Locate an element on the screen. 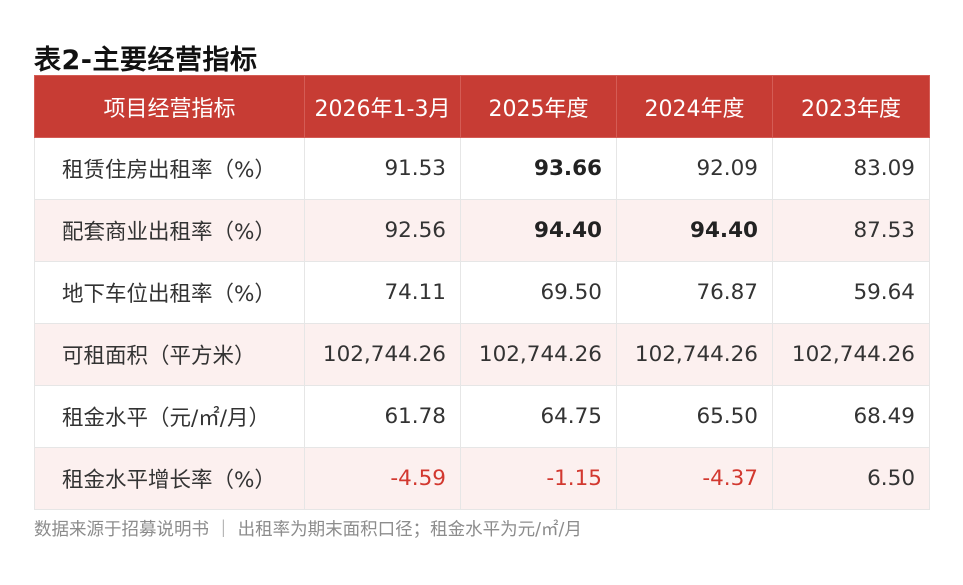 The width and height of the screenshot is (963, 585). row-label-rent-level: 租金水平（元/㎡/月） is located at coordinates (169, 416).